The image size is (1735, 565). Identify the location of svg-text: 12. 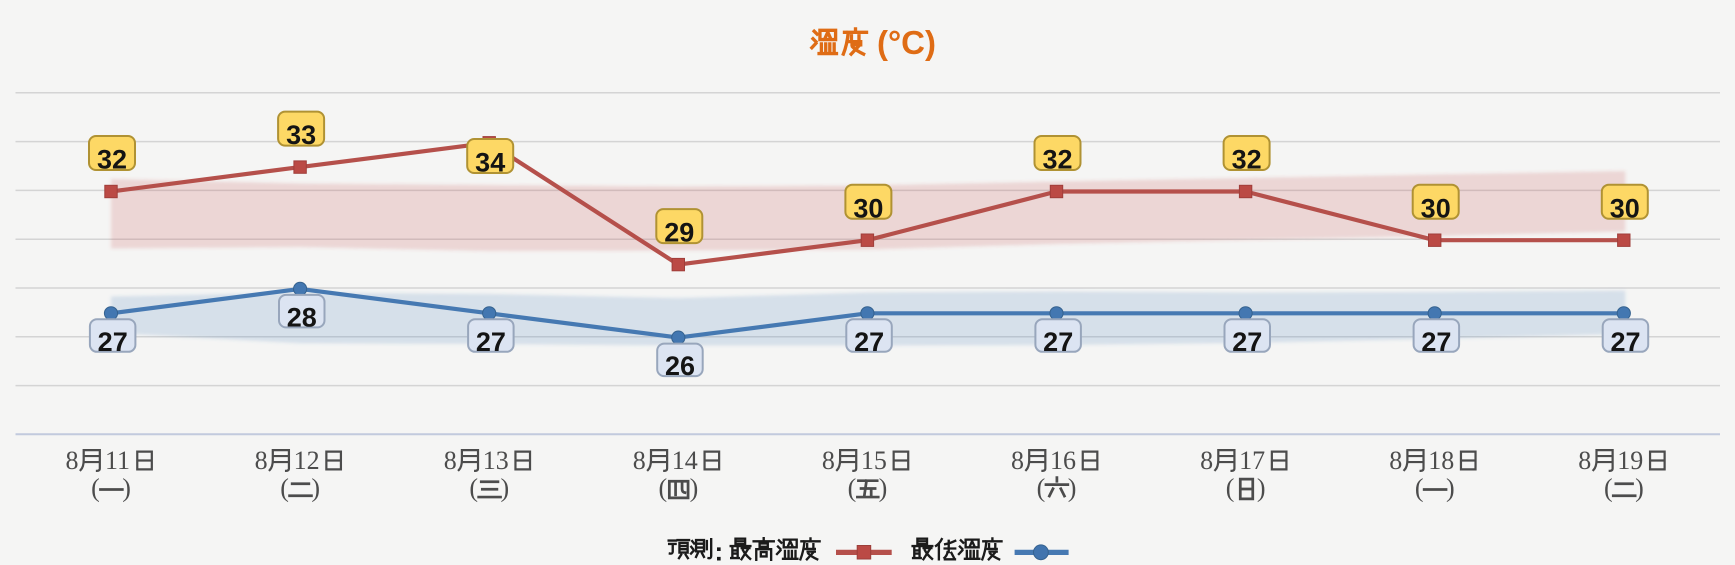
(307, 460).